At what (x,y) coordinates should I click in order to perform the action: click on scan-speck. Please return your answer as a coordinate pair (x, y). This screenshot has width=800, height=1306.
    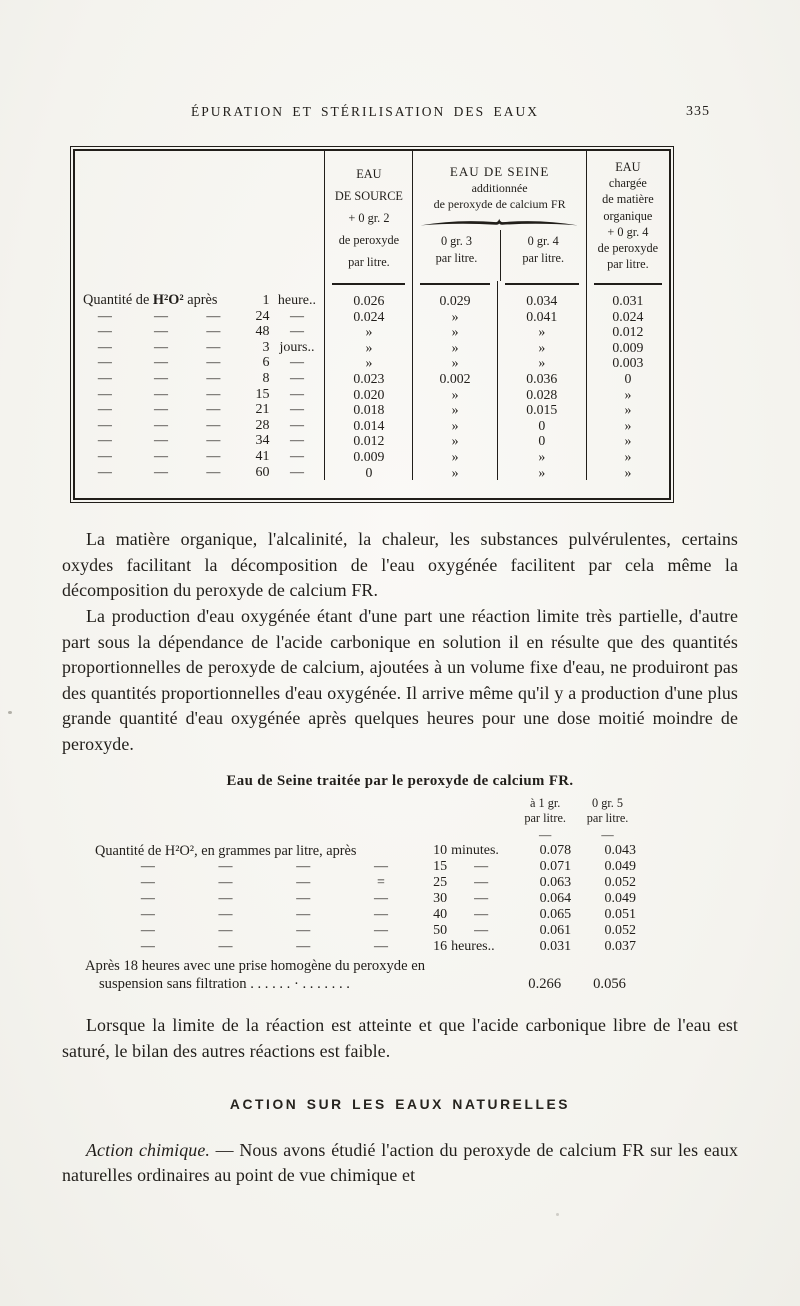
    Looking at the image, I should click on (10, 712).